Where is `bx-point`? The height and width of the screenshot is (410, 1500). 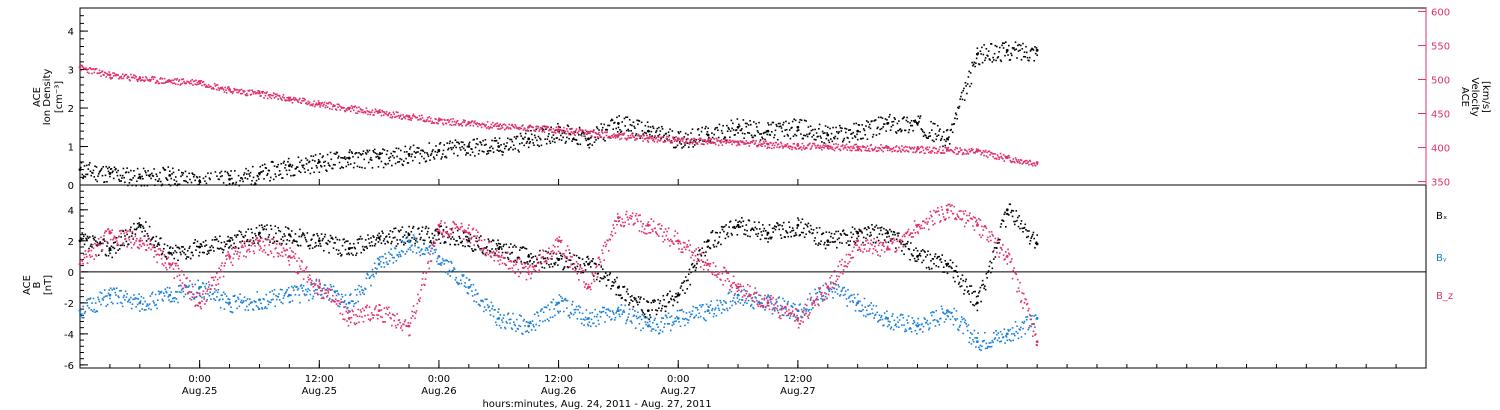 bx-point is located at coordinates (858, 233).